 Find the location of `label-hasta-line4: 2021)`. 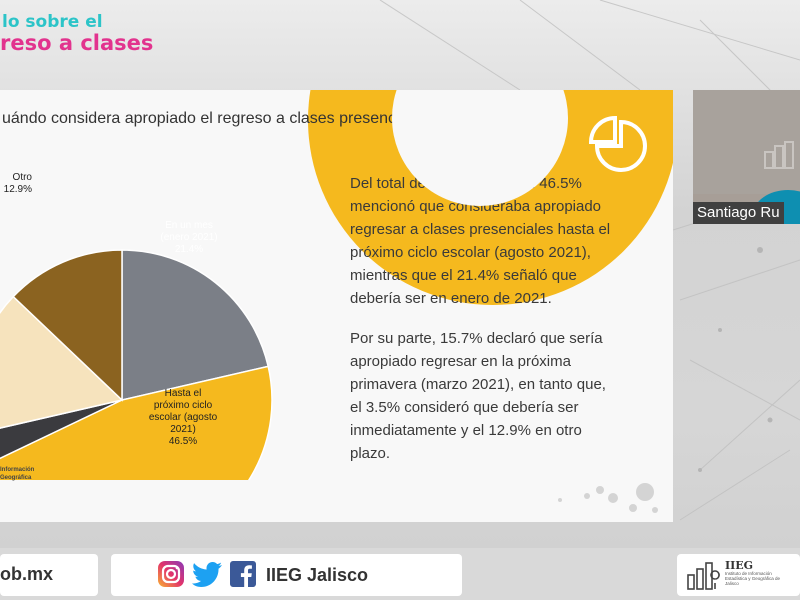

label-hasta-line4: 2021) is located at coordinates (183, 429).